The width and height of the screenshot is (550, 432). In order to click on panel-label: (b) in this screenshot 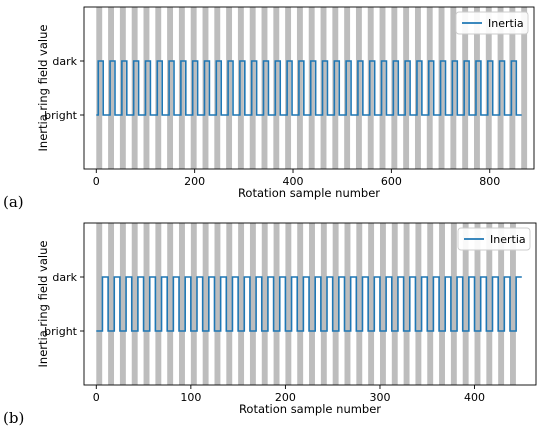, I will do `click(13, 418)`.